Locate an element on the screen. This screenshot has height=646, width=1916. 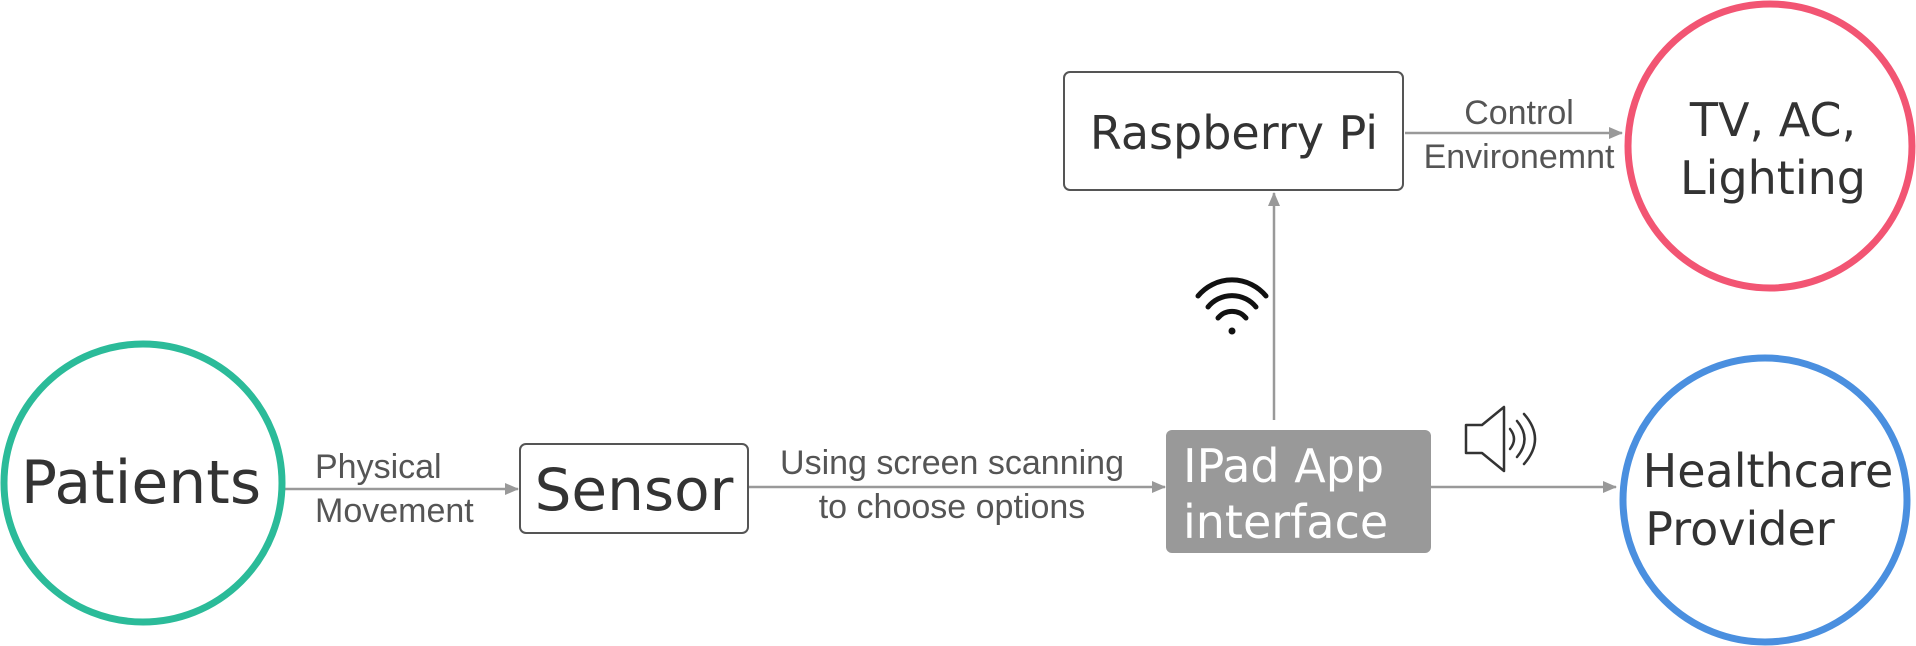
environment-devices-label-line1: TV, AC, is located at coordinates (1772, 120).